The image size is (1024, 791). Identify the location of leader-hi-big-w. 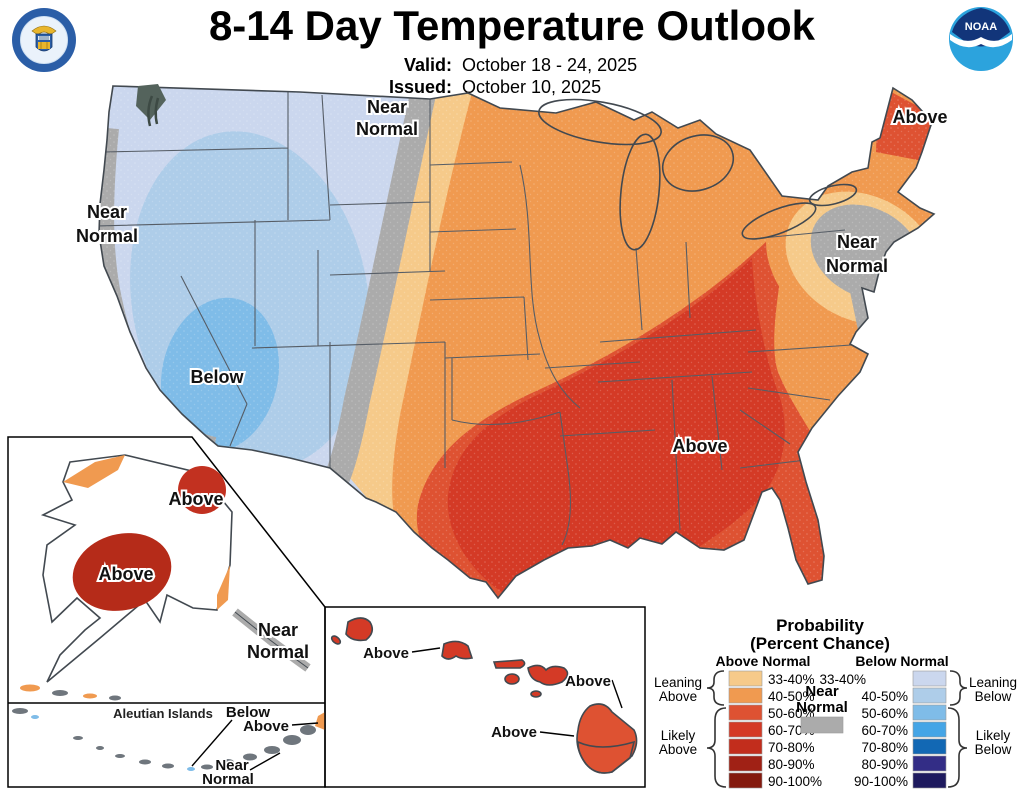
(557, 734).